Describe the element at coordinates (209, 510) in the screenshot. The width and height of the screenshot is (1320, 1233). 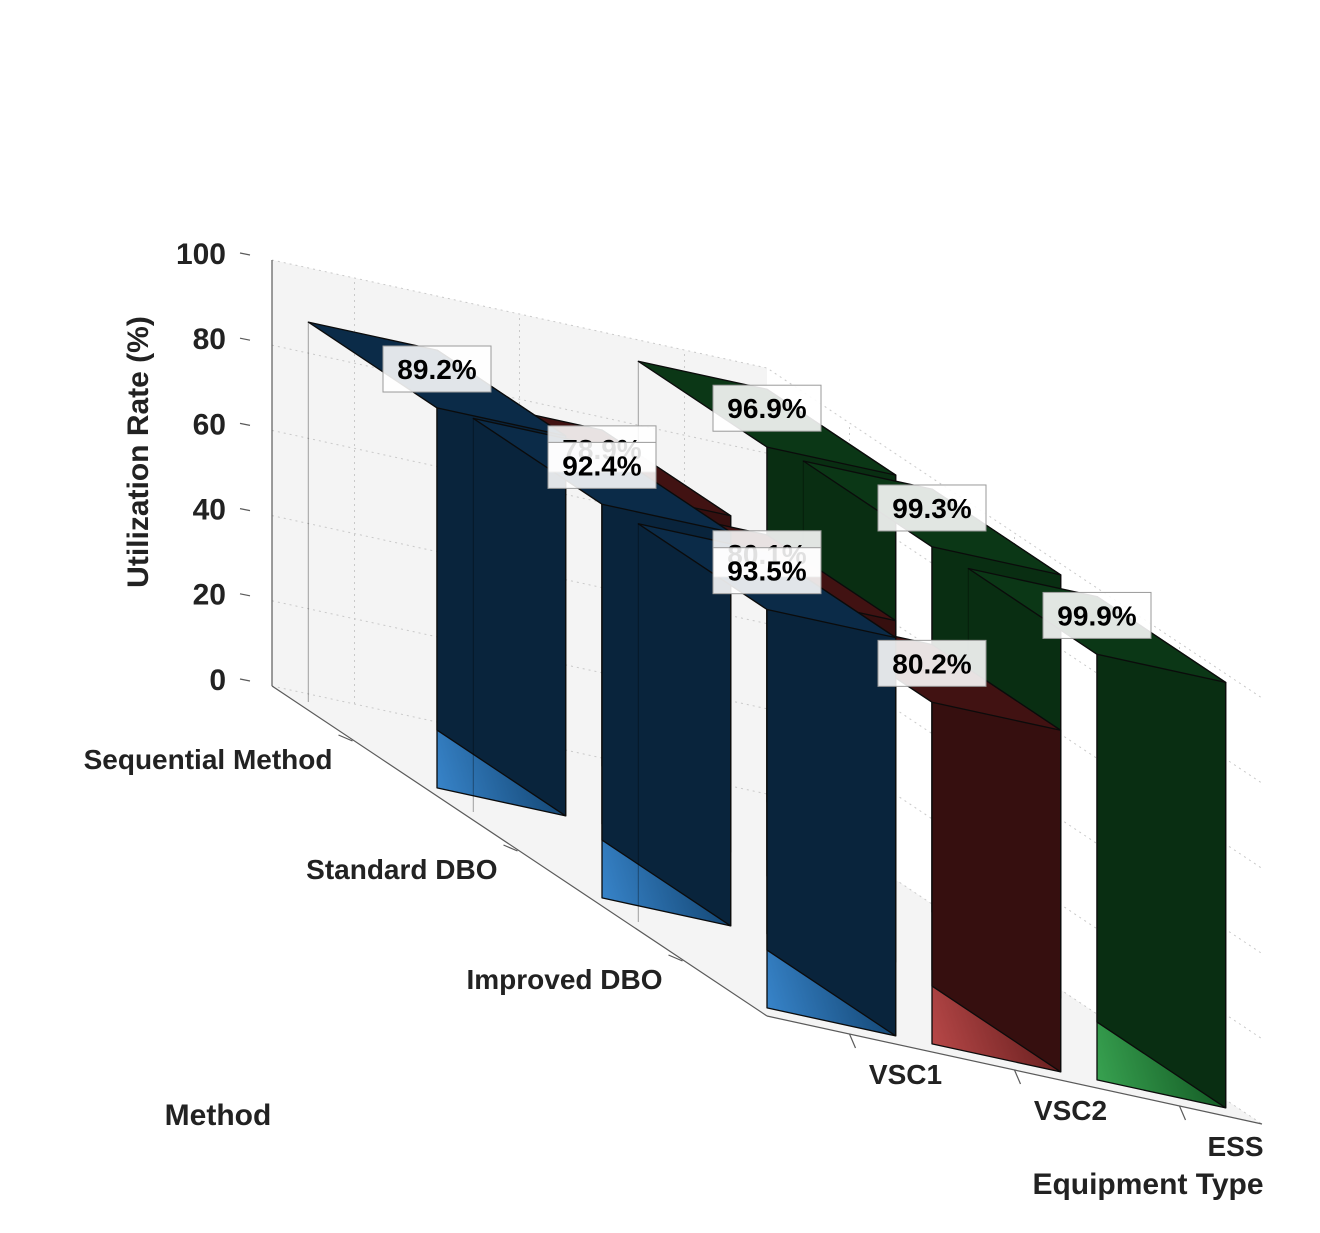
I see `z-tick-label: 40` at that location.